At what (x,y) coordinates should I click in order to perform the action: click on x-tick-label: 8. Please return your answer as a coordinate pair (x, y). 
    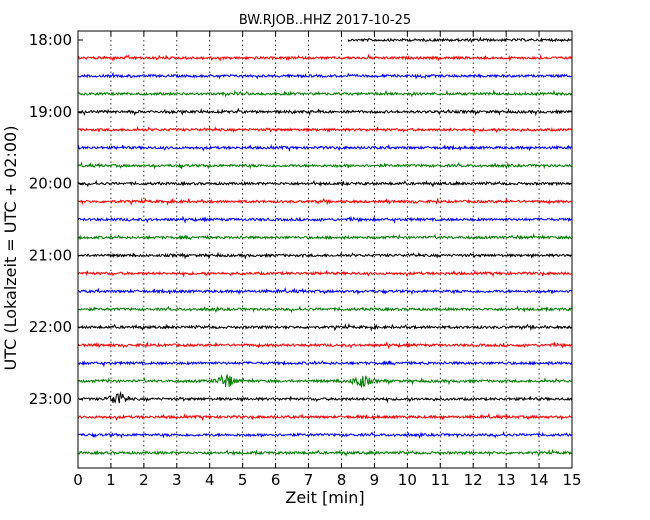
    Looking at the image, I should click on (342, 480).